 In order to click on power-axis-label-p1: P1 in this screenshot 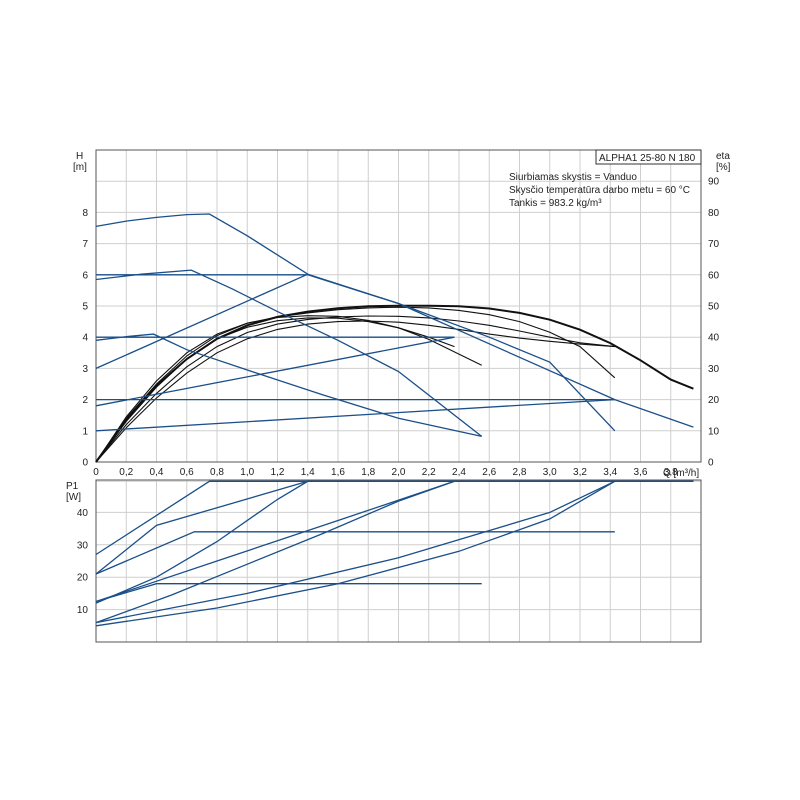, I will do `click(72, 486)`.